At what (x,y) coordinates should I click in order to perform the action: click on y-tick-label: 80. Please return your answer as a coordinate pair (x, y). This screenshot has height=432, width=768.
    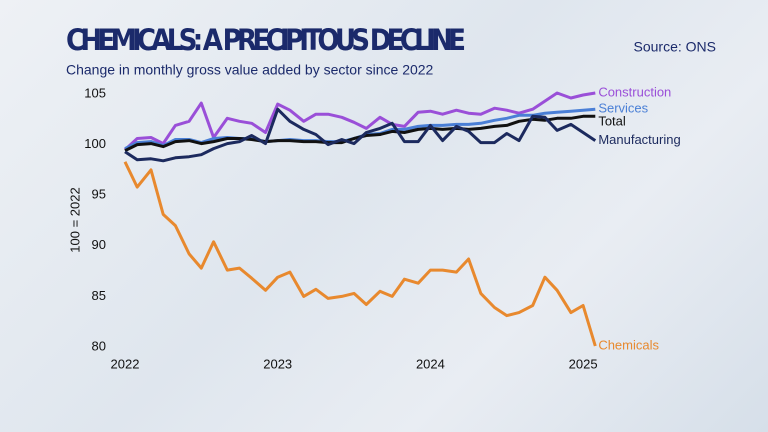
    Looking at the image, I should click on (99, 345).